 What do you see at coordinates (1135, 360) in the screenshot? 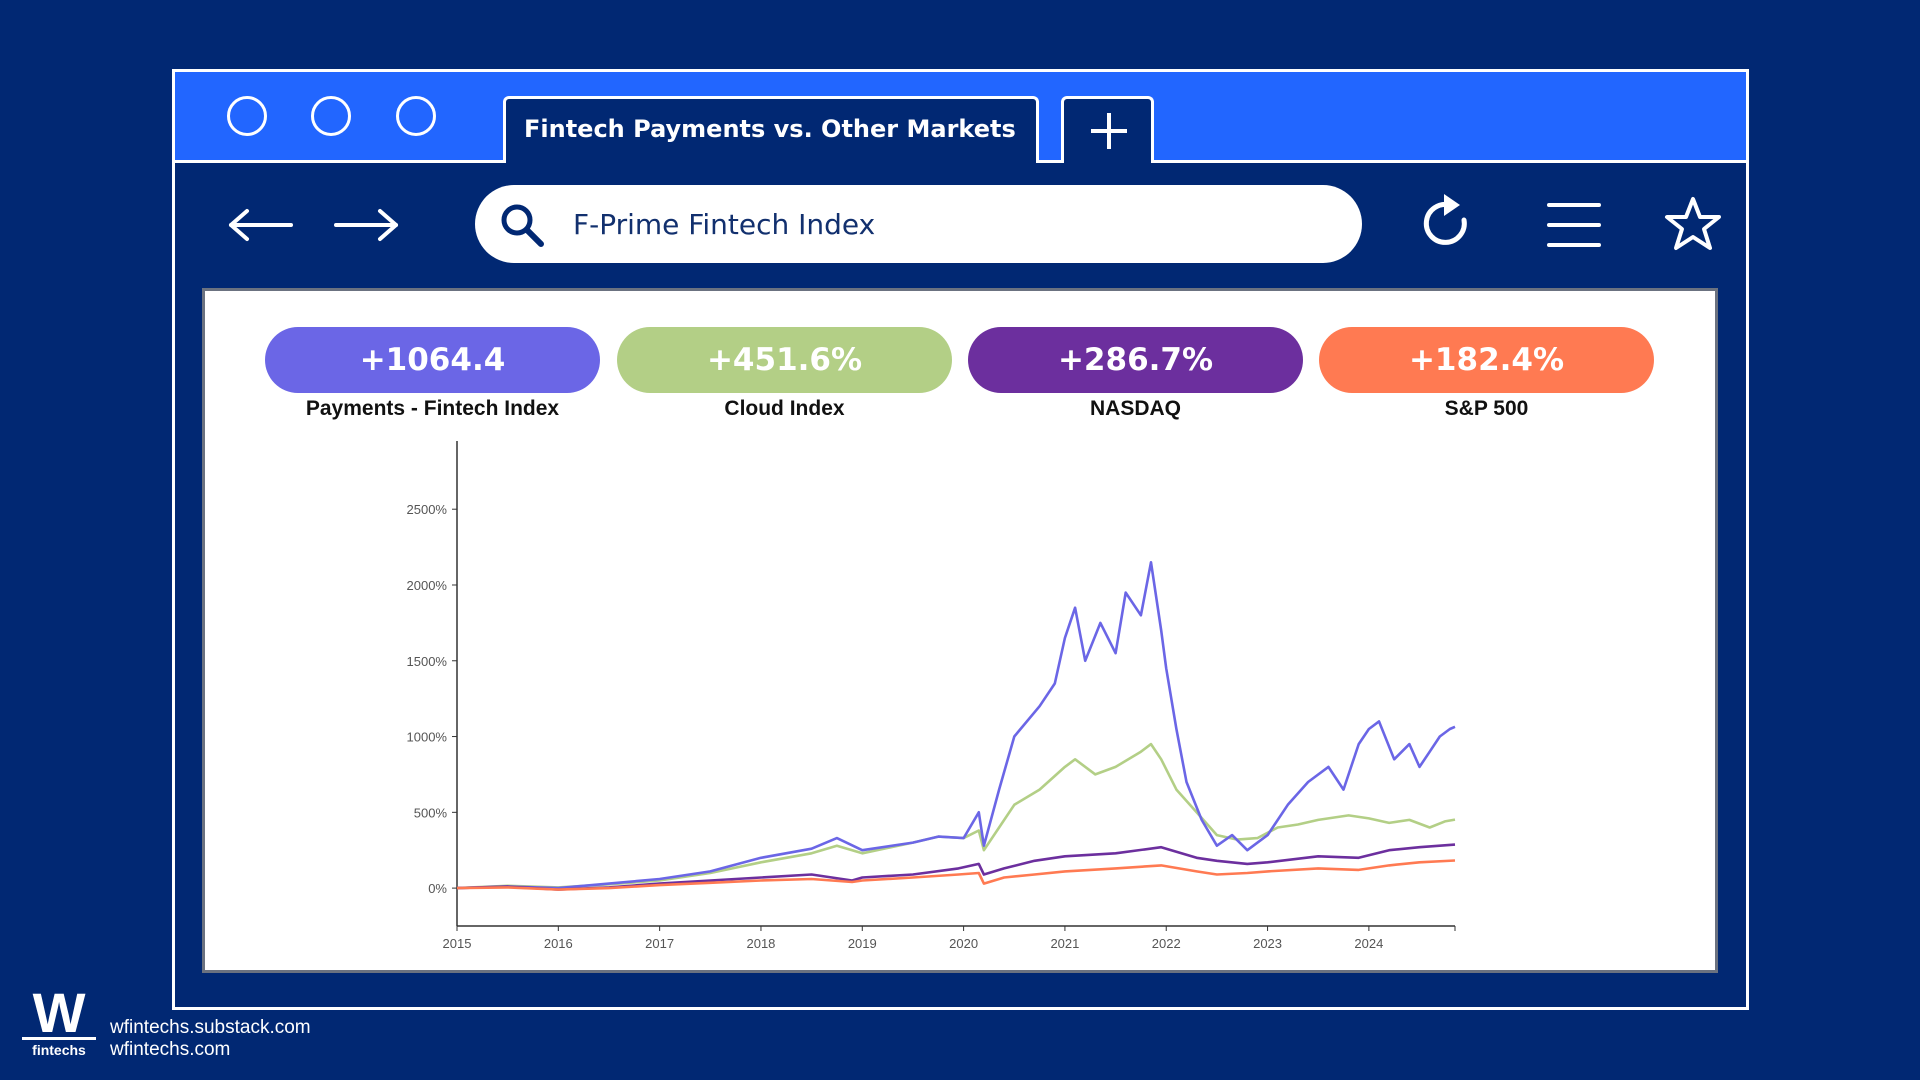
I see `stat-pill-nasdaq: +286.7%` at bounding box center [1135, 360].